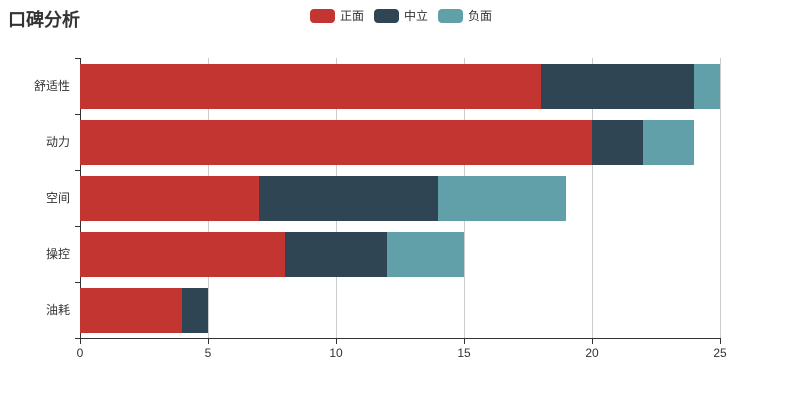 This screenshot has height=400, width=800. I want to click on legend: 正面 中立 负面, so click(401, 15).